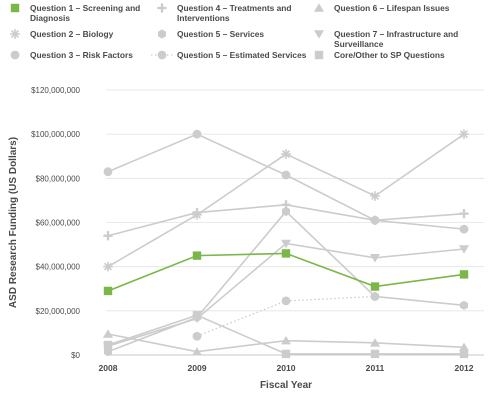  I want to click on x-tick-label: 2010, so click(285, 368).